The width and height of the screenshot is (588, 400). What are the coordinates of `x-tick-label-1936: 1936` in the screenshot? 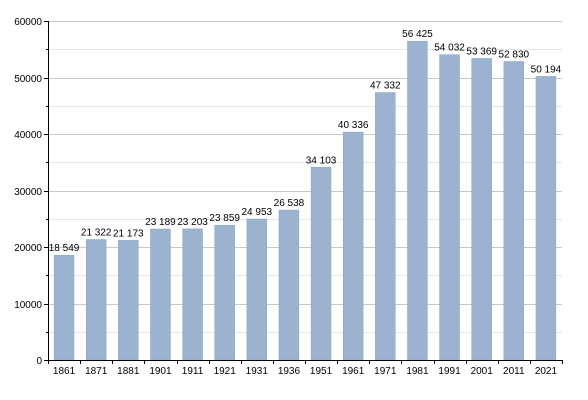 It's located at (289, 371).